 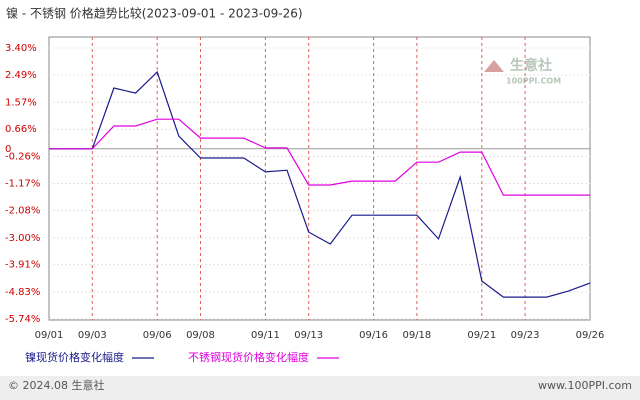 What do you see at coordinates (92, 335) in the screenshot?
I see `x-tick-label: 09/03` at bounding box center [92, 335].